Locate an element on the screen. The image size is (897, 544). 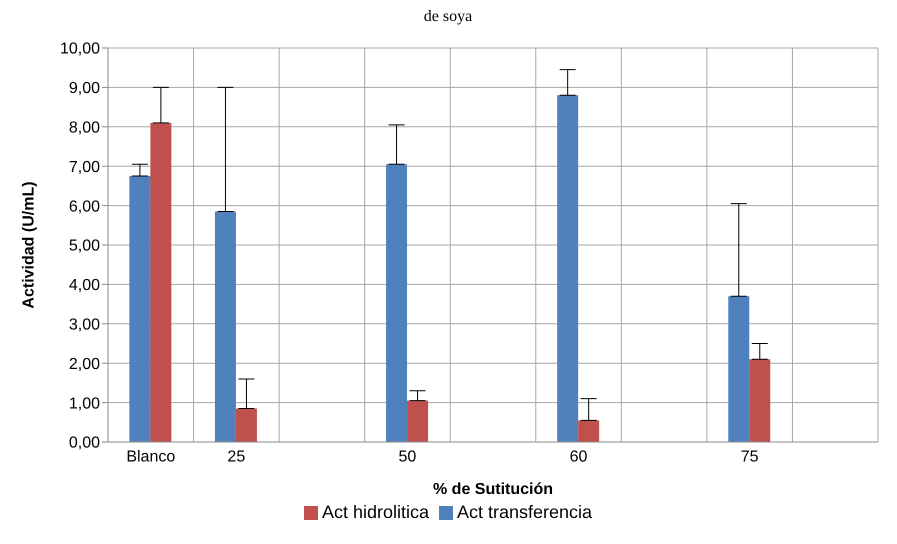
x-tick-label: 25 is located at coordinates (236, 457).